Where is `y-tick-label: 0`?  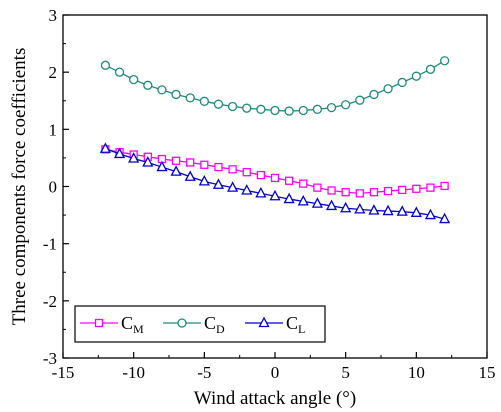
y-tick-label: 0 is located at coordinates (53, 187).